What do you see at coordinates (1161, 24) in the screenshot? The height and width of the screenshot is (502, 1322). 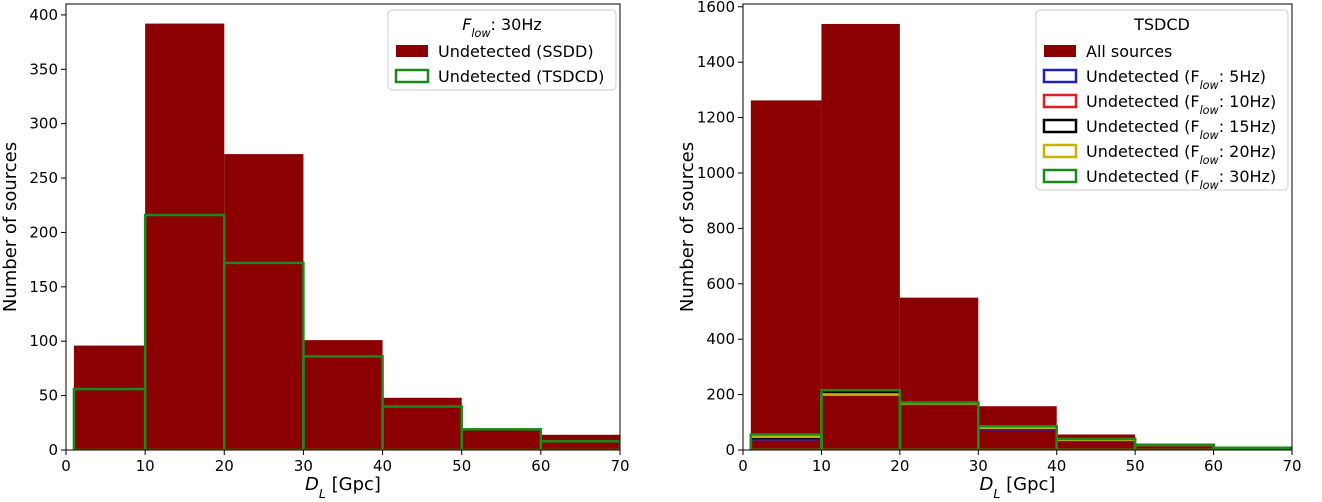 I see `legend-title: TSDCD` at bounding box center [1161, 24].